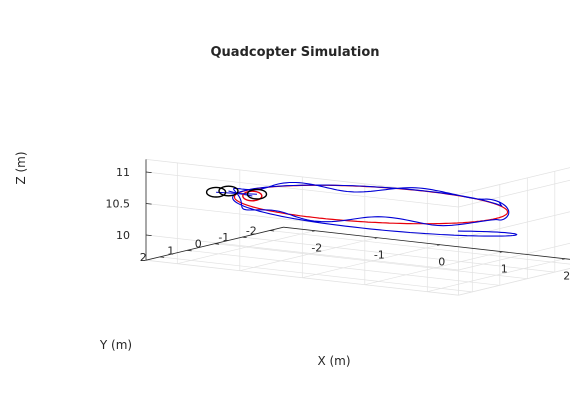  What do you see at coordinates (143, 257) in the screenshot?
I see `y-tick-label: 2` at bounding box center [143, 257].